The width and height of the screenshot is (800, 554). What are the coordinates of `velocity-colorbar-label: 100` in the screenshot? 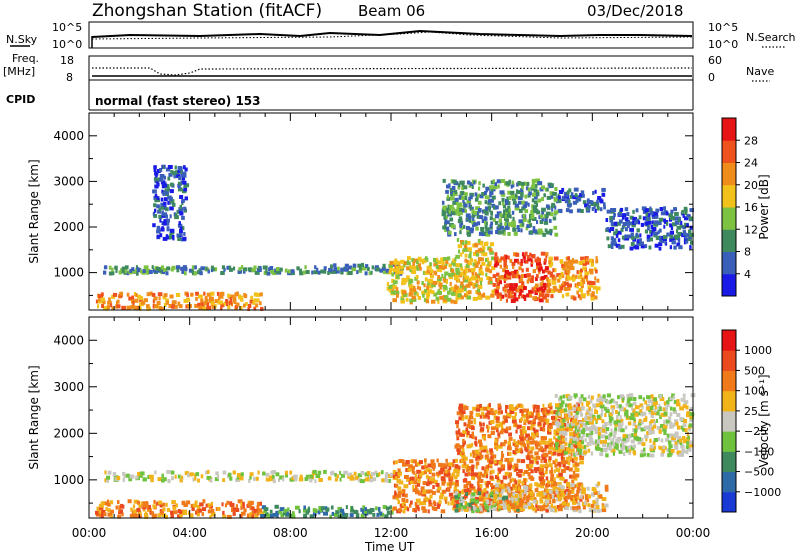 It's located at (754, 391).